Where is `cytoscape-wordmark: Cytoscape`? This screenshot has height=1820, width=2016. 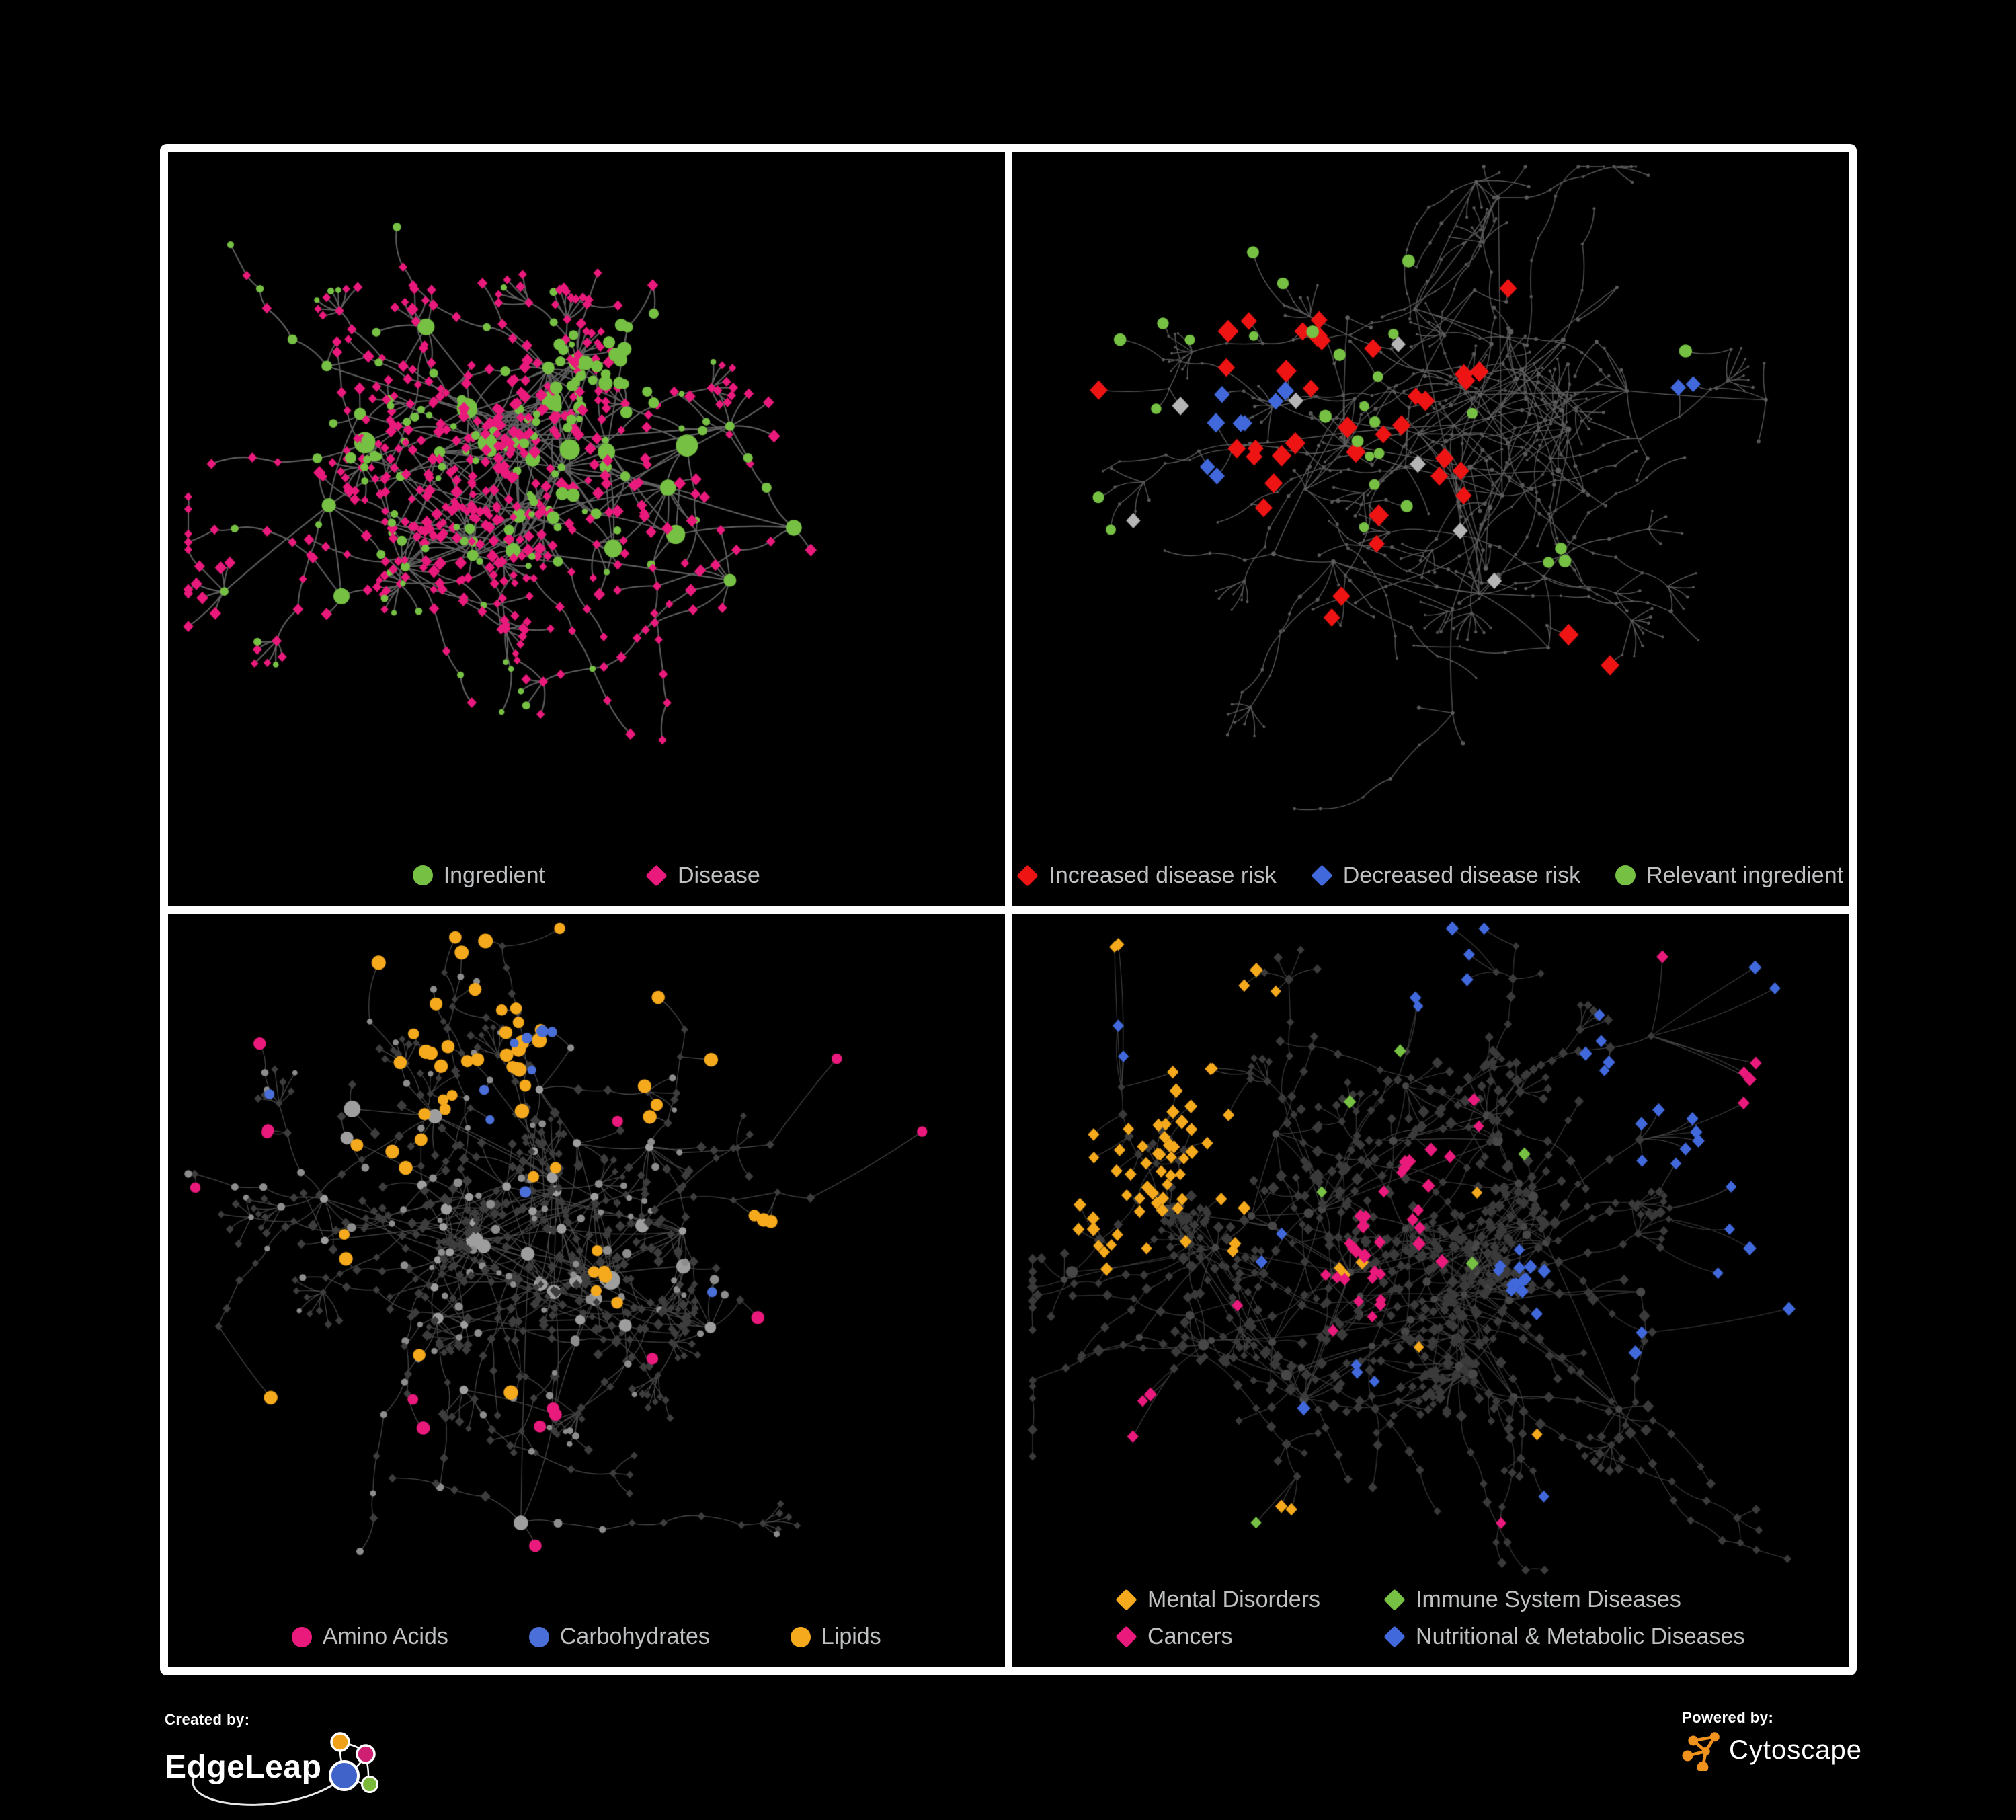 cytoscape-wordmark: Cytoscape is located at coordinates (1795, 1750).